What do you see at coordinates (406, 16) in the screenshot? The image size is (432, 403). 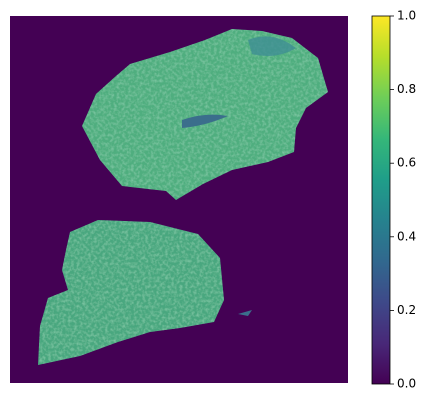 I see `colorbar-tick-label: 1.0` at bounding box center [406, 16].